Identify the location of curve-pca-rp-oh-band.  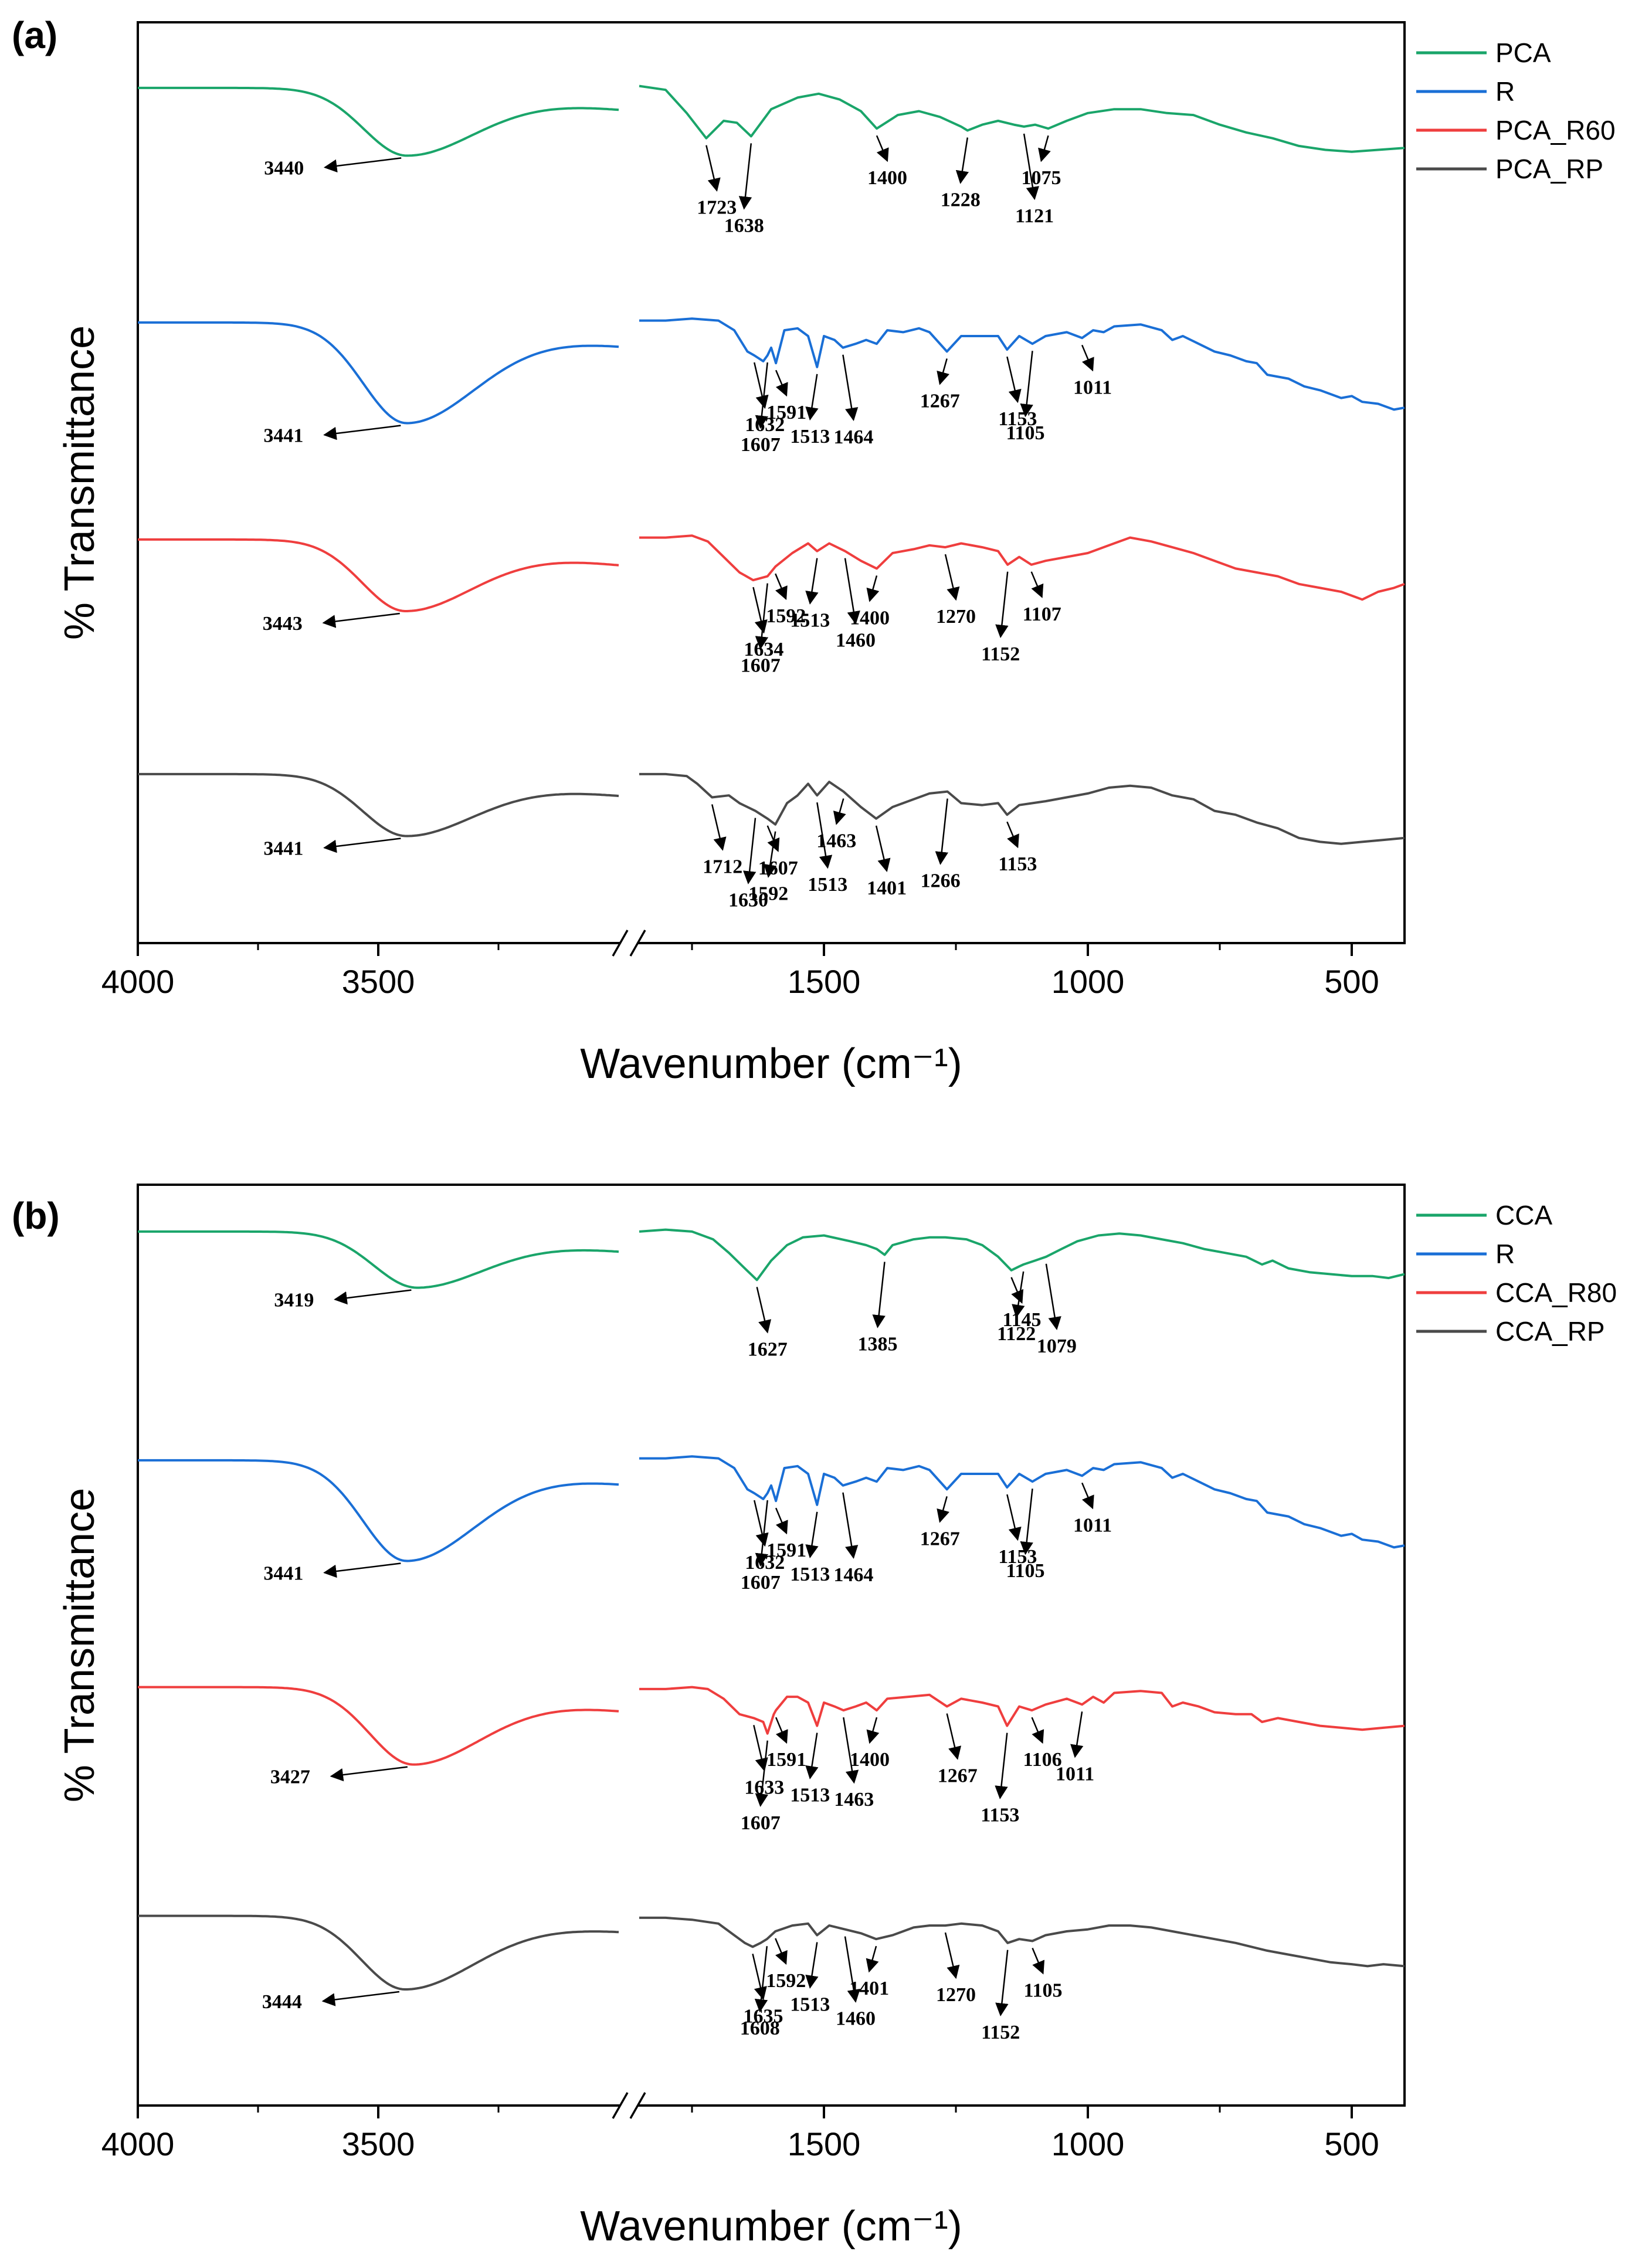
(378, 805).